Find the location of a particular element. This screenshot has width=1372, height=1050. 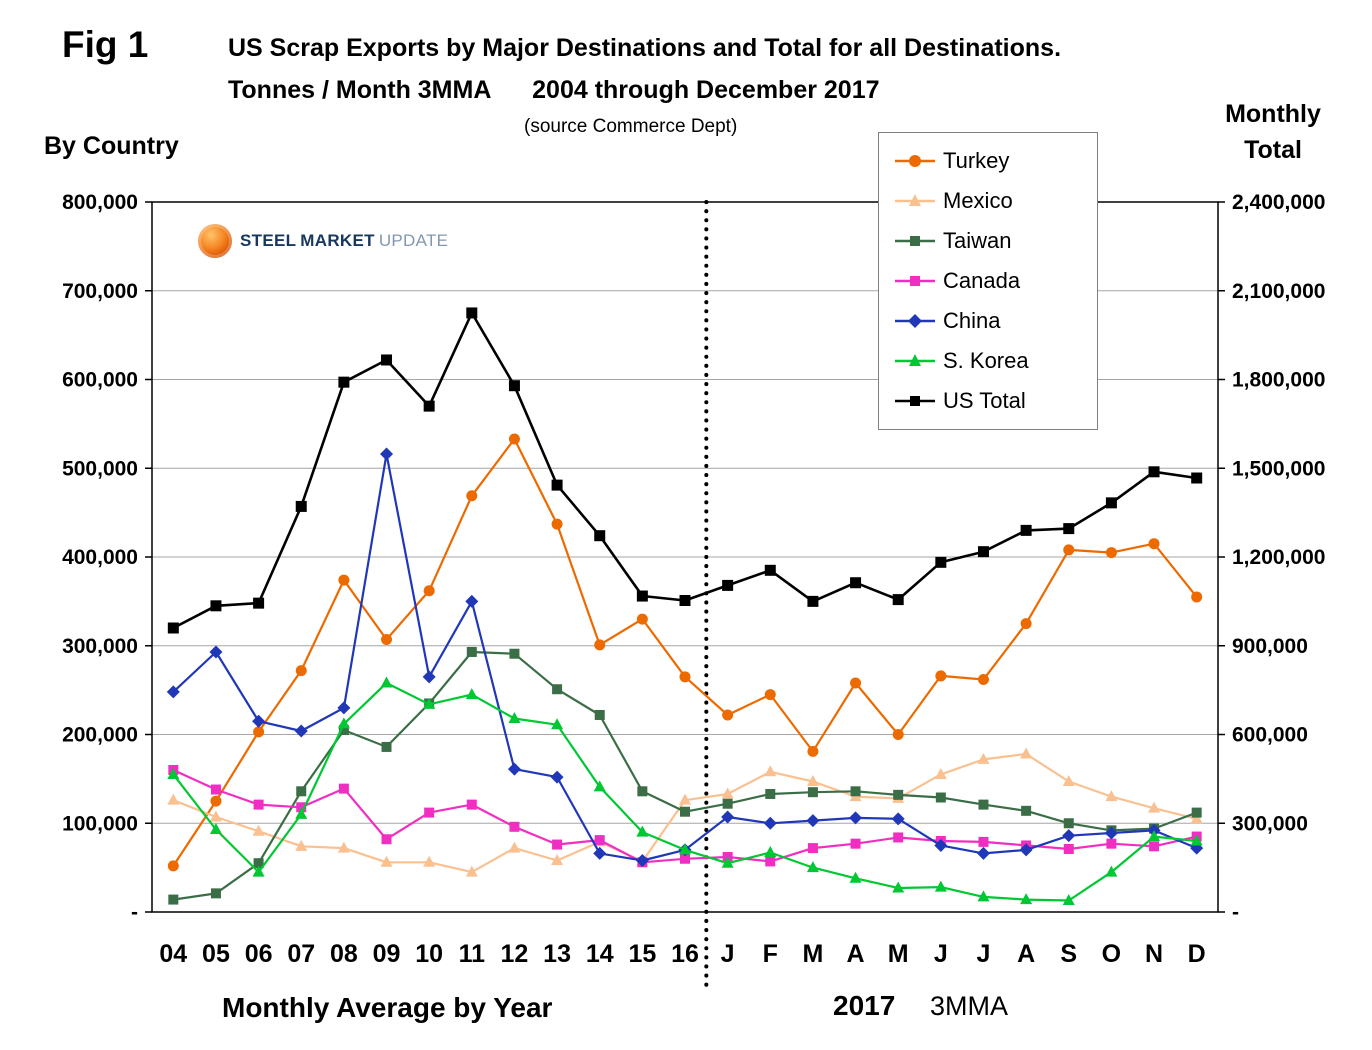

legend-marker-circle-icon is located at coordinates (915, 161).